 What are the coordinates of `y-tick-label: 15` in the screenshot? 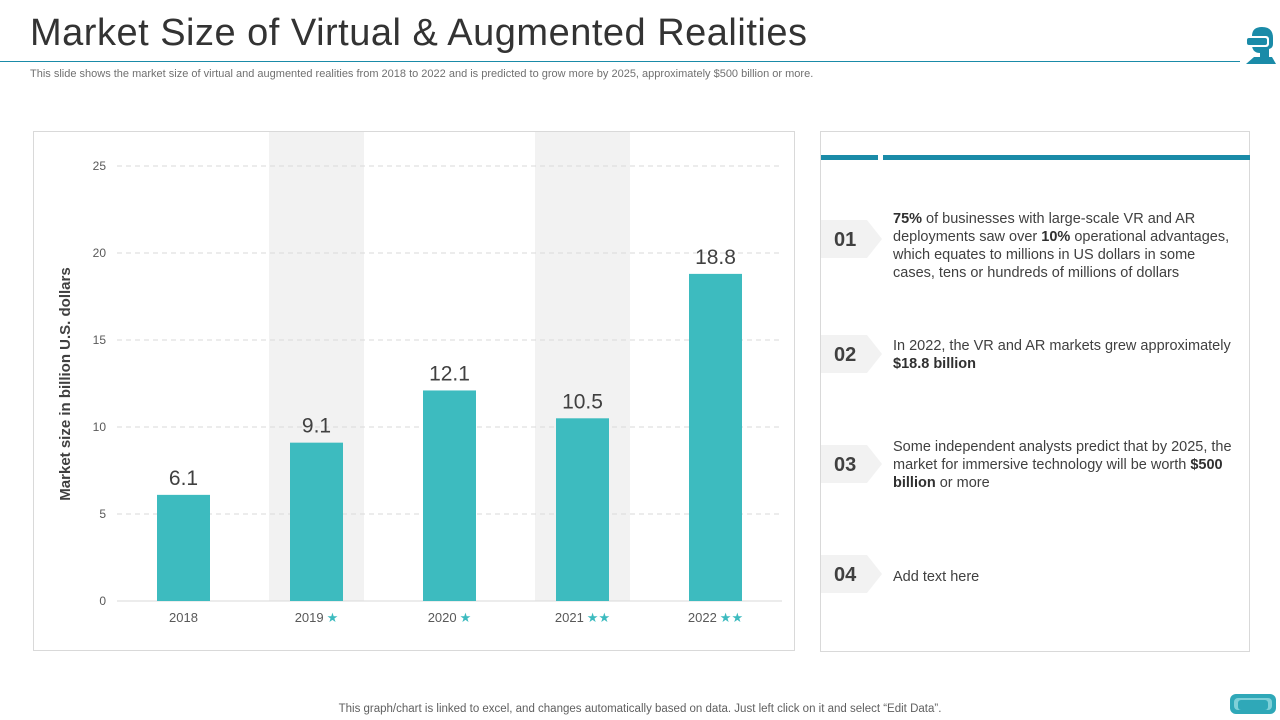 It's located at (100, 340).